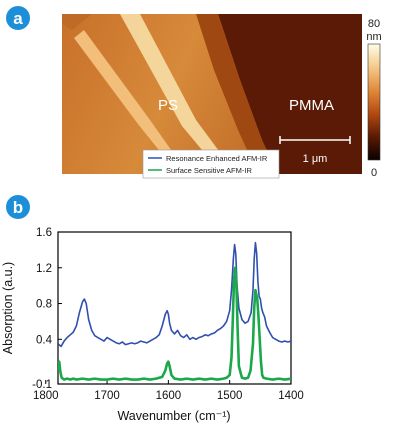  Describe the element at coordinates (18, 18) in the screenshot. I see `panel-a-badge: a` at that location.